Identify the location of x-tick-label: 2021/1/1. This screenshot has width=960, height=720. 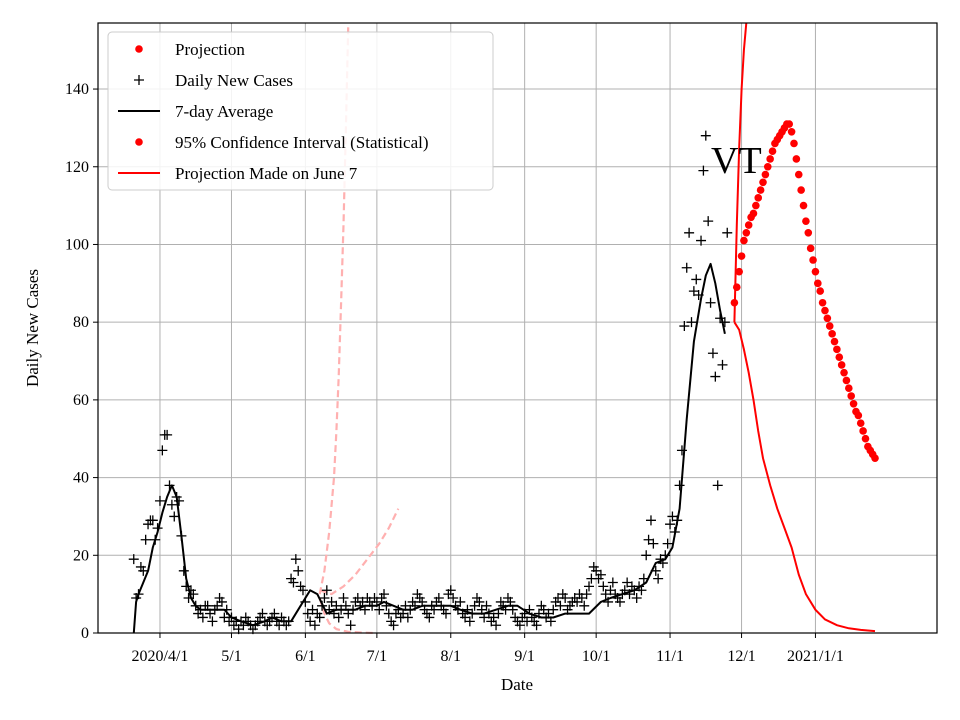
(815, 656).